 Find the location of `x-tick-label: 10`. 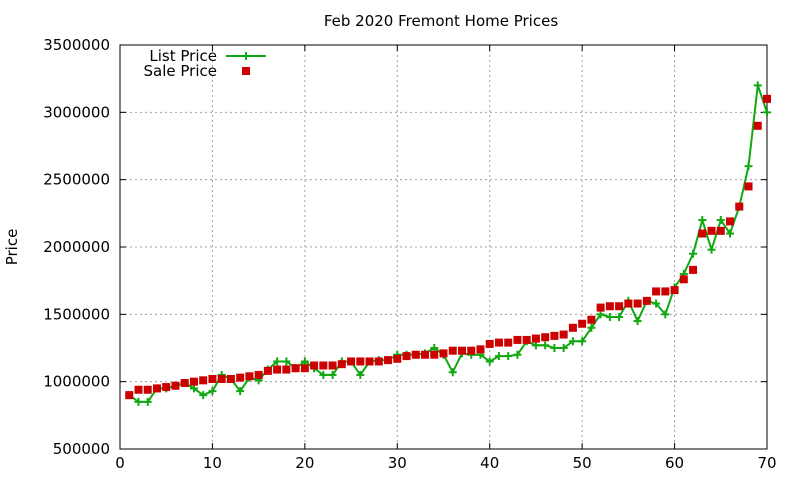

x-tick-label: 10 is located at coordinates (212, 463).